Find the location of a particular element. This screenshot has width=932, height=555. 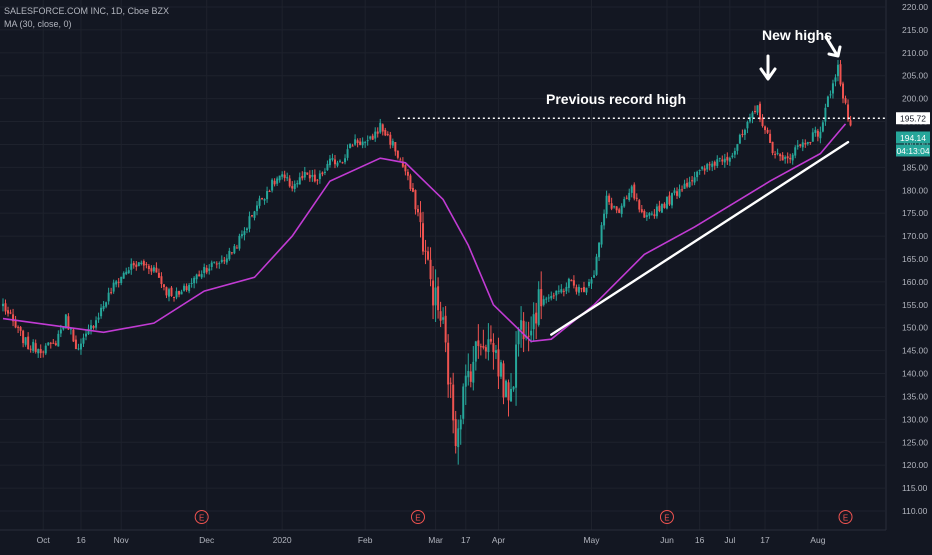

record-price-tag-text: 195.72 is located at coordinates (913, 119).